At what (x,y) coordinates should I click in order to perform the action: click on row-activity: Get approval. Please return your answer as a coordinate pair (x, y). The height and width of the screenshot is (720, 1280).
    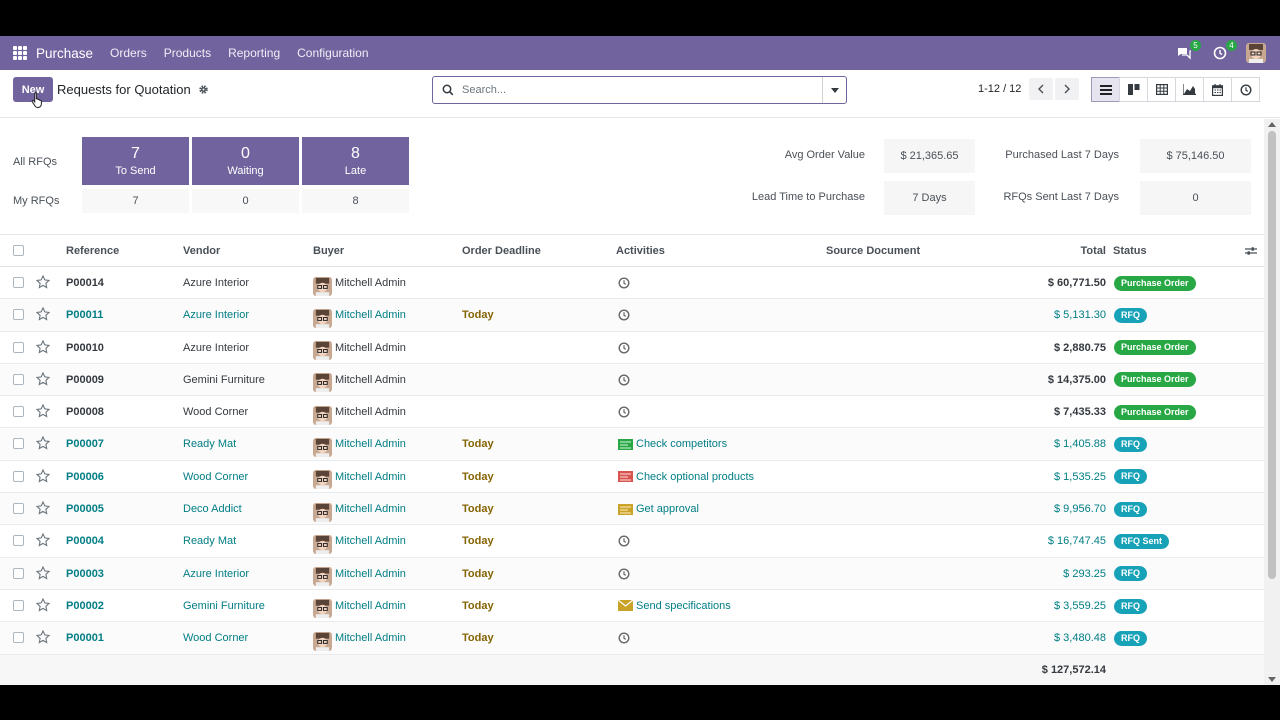
    Looking at the image, I should click on (658, 509).